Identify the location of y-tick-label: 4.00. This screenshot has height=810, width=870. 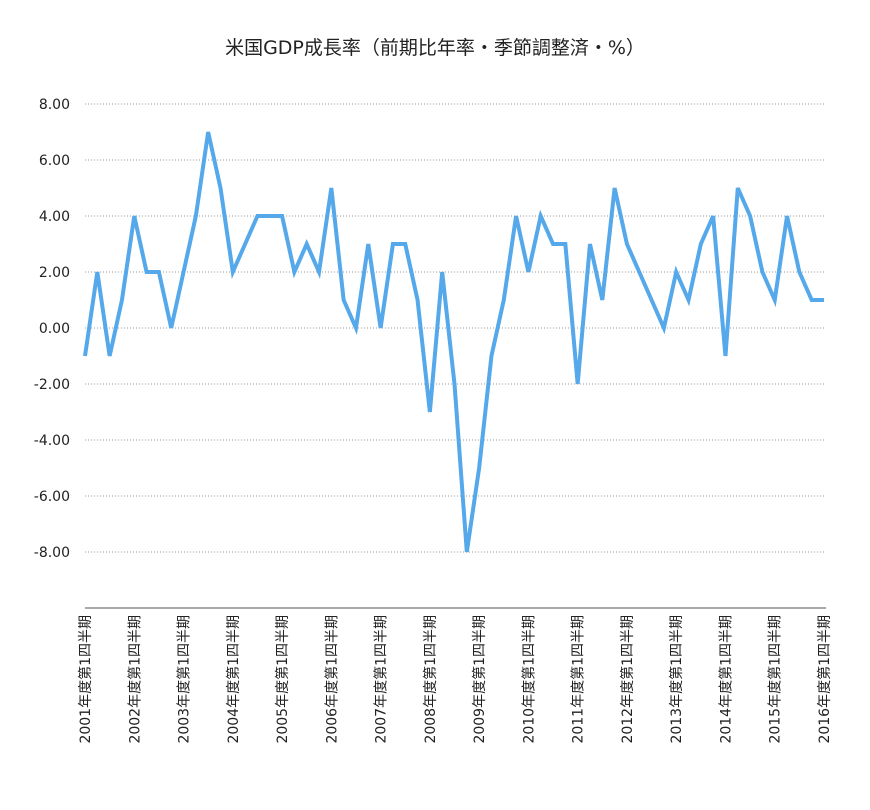
(54, 217).